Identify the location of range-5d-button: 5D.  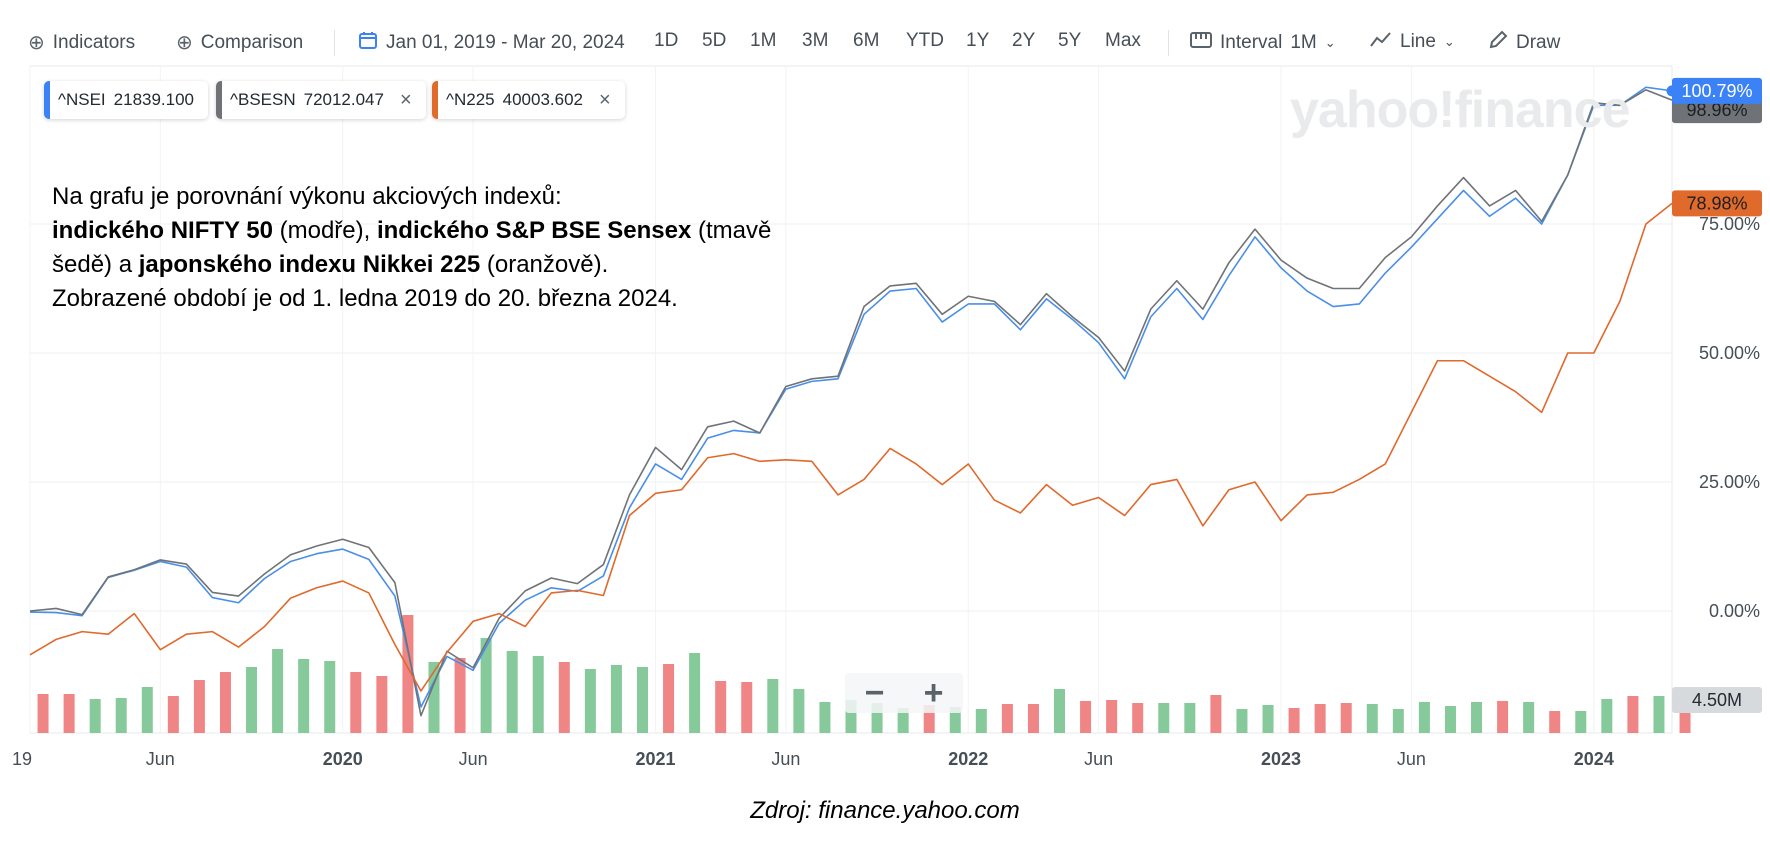
(714, 41).